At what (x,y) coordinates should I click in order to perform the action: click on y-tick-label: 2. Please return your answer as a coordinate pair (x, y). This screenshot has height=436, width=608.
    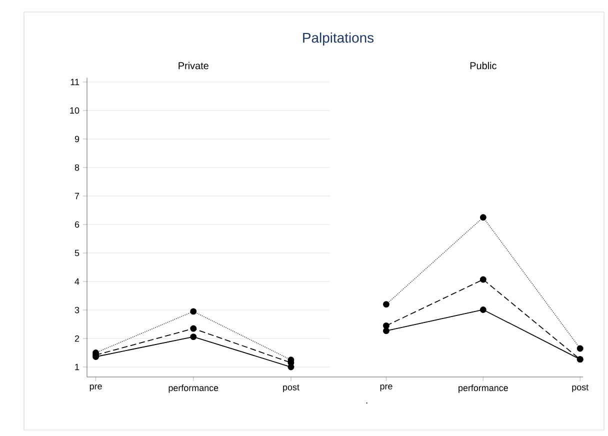
    Looking at the image, I should click on (77, 338).